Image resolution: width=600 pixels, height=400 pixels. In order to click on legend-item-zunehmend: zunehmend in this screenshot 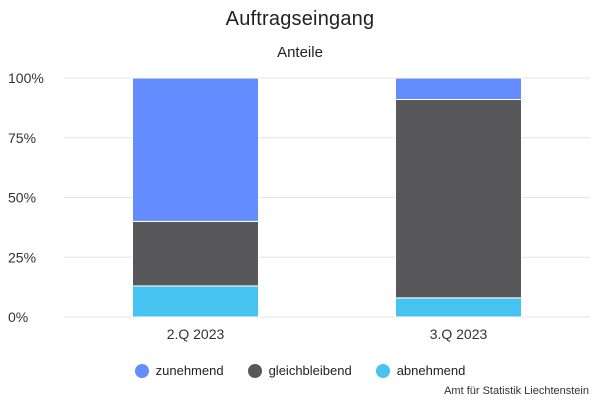, I will do `click(179, 370)`.